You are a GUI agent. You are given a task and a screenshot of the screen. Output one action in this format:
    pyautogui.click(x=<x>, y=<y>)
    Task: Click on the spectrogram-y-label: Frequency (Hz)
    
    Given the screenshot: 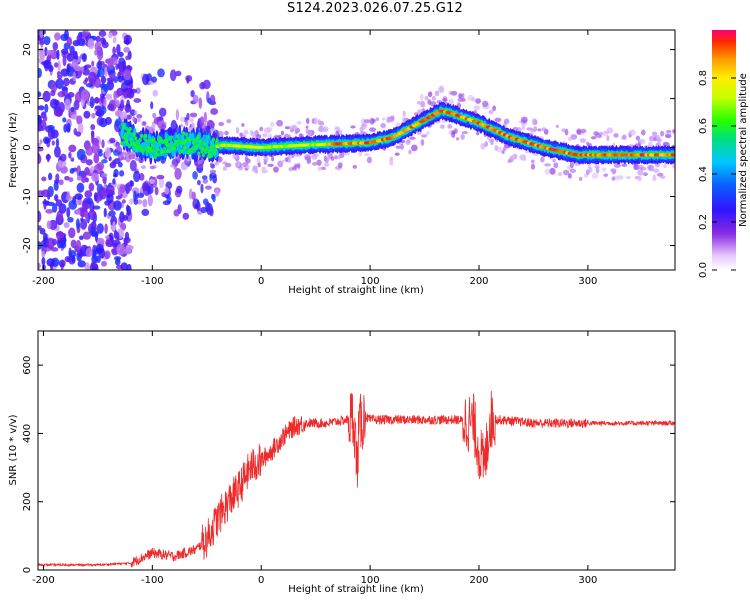 What is the action you would take?
    pyautogui.click(x=13, y=150)
    